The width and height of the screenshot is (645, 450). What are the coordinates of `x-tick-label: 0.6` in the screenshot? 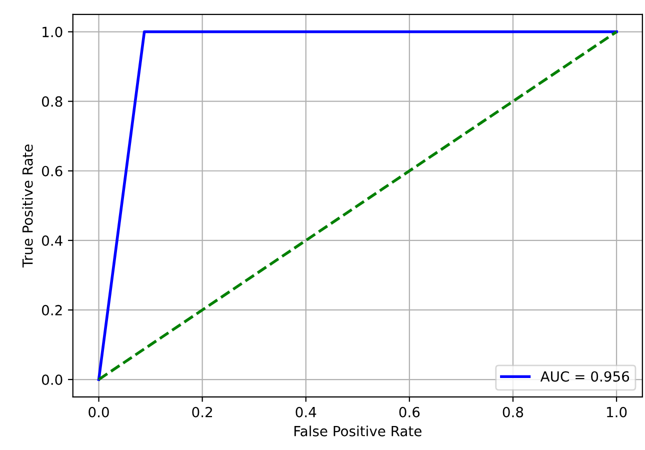 It's located at (409, 412).